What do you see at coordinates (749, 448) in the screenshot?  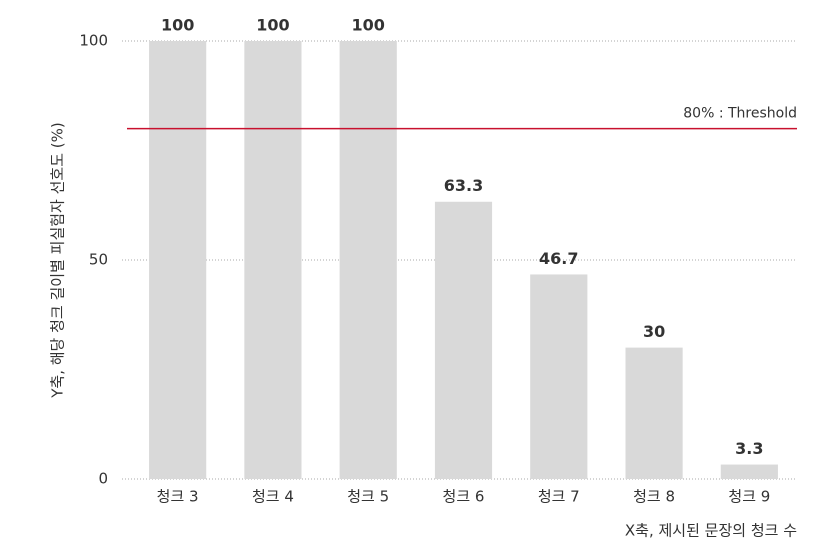 I see `value-label: 3.3` at bounding box center [749, 448].